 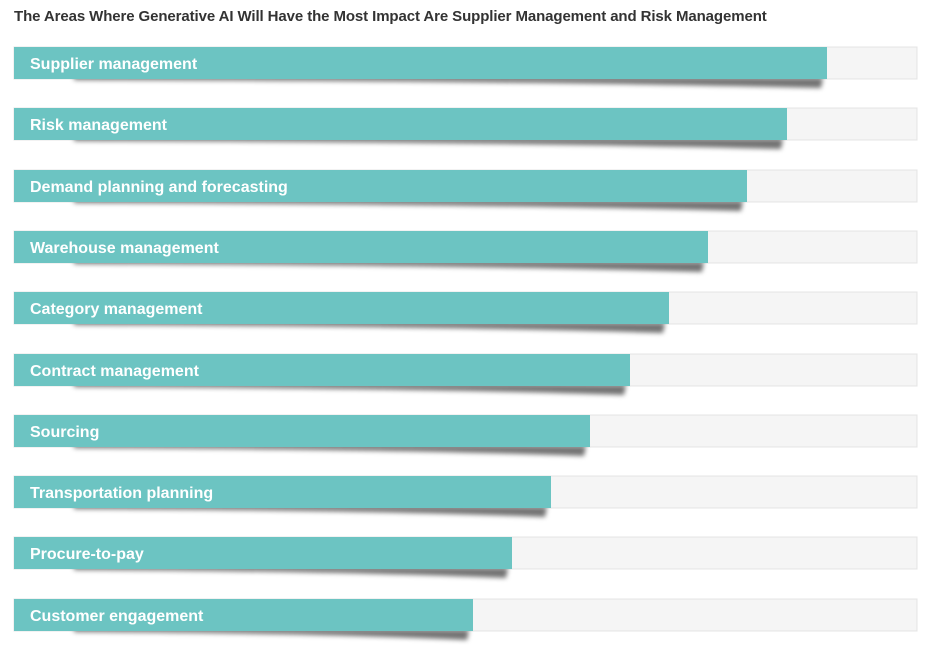 I want to click on bar-row: Customer engagement, so click(x=465, y=619).